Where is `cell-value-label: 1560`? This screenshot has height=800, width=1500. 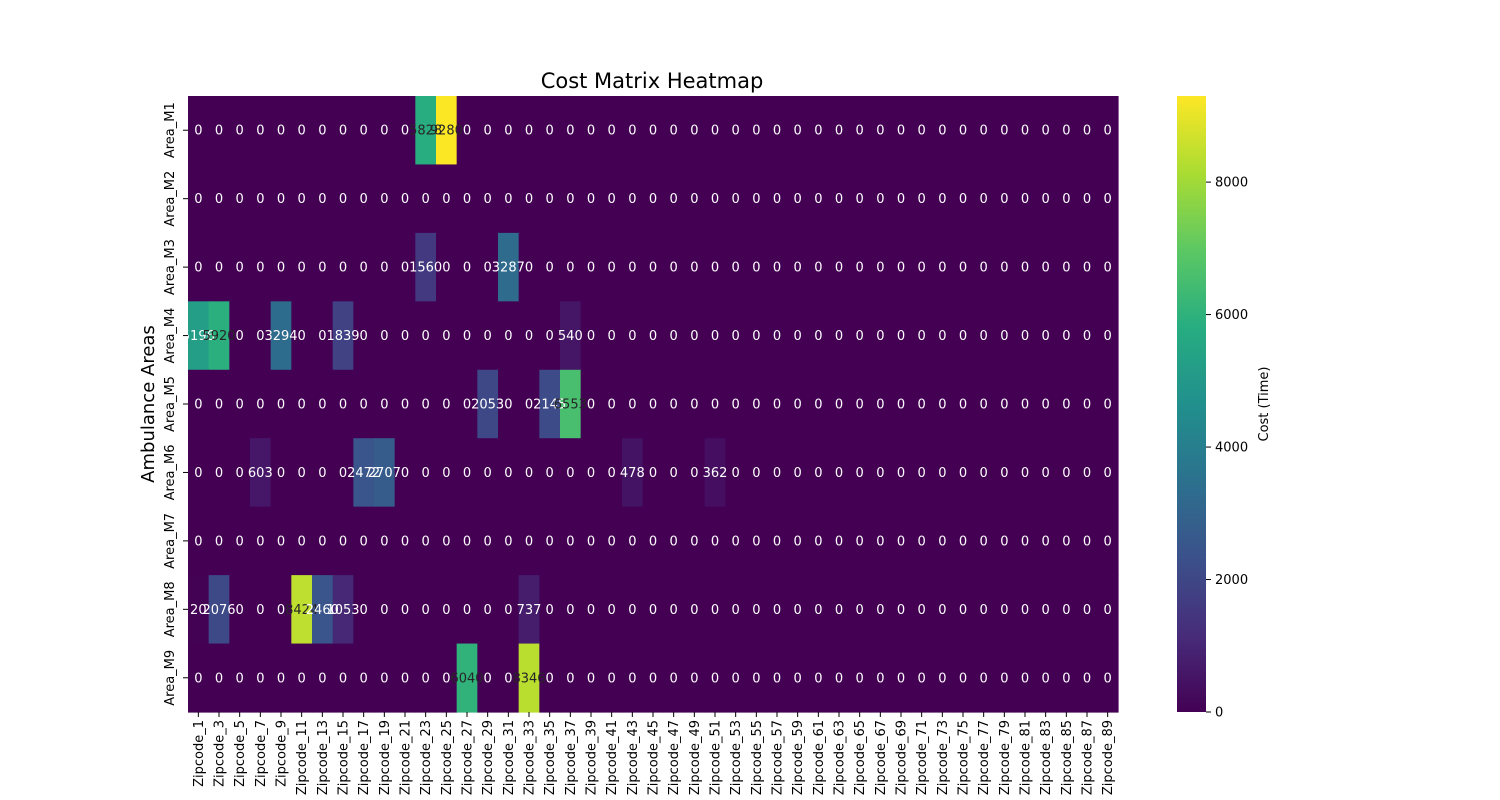 cell-value-label: 1560 is located at coordinates (425, 268).